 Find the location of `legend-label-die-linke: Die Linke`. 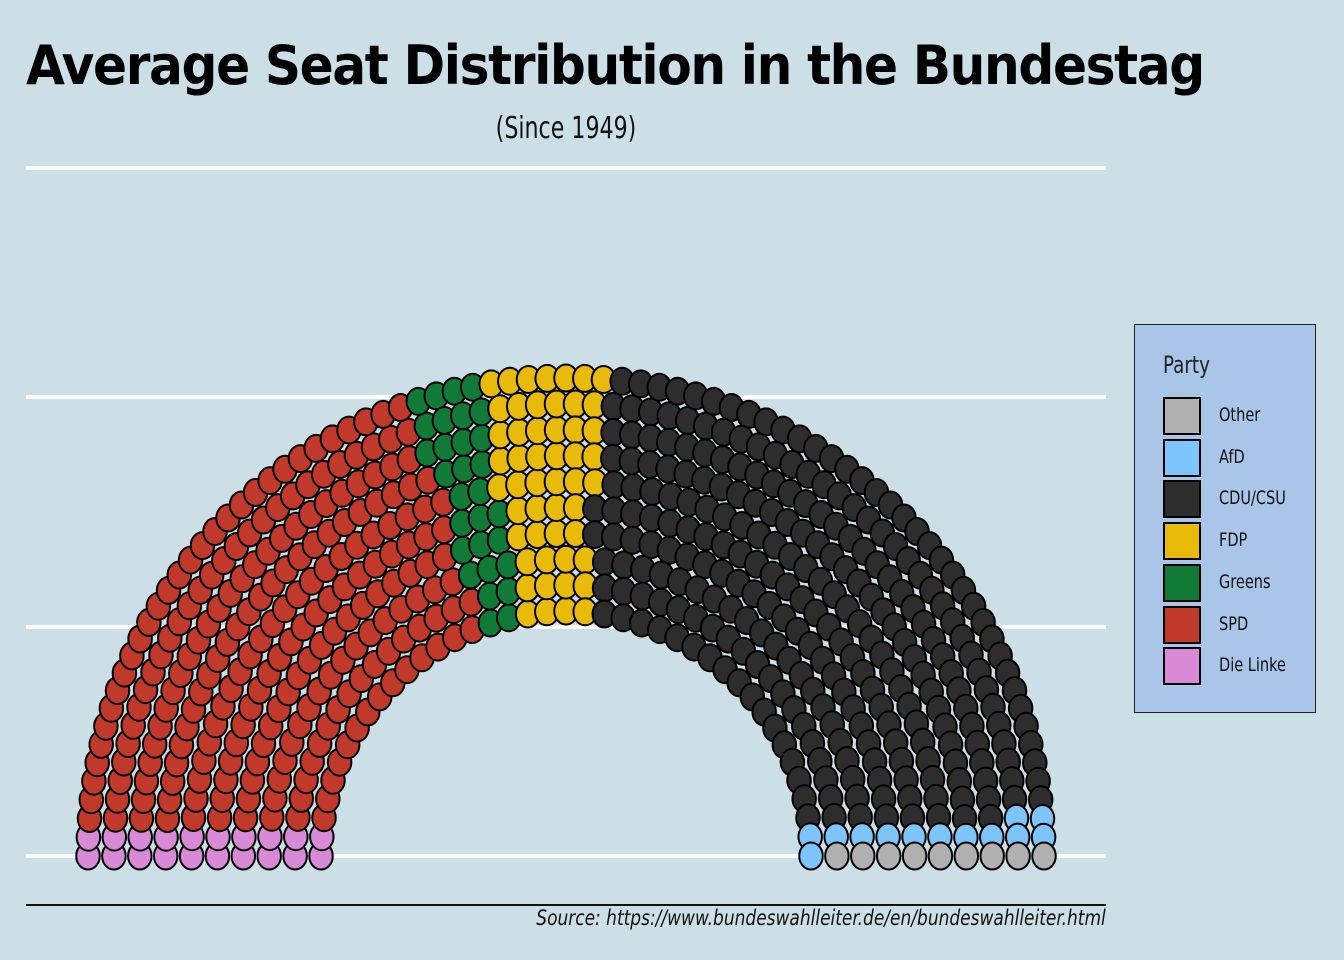

legend-label-die-linke: Die Linke is located at coordinates (1252, 665).